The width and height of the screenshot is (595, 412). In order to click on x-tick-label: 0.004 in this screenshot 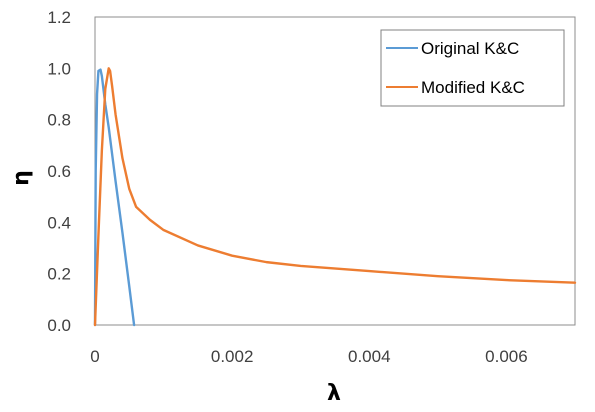, I will do `click(369, 356)`.